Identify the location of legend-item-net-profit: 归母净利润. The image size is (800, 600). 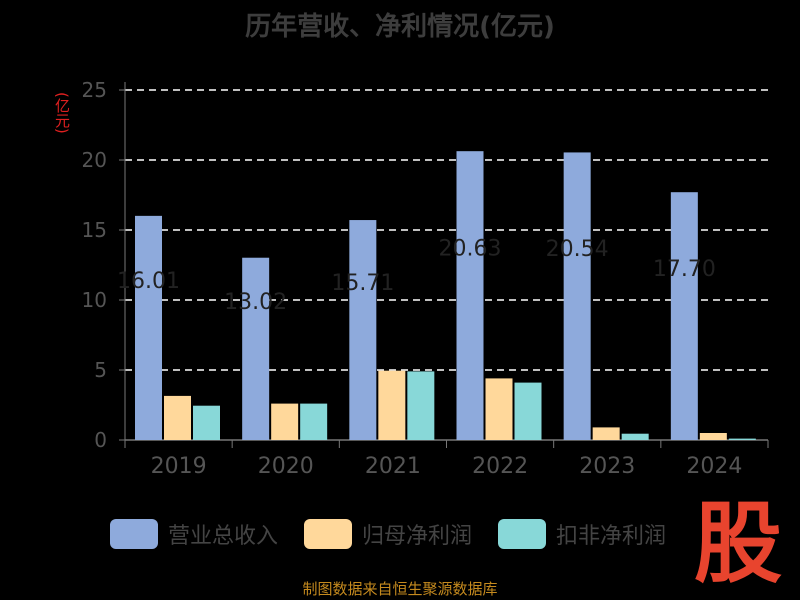
(388, 534).